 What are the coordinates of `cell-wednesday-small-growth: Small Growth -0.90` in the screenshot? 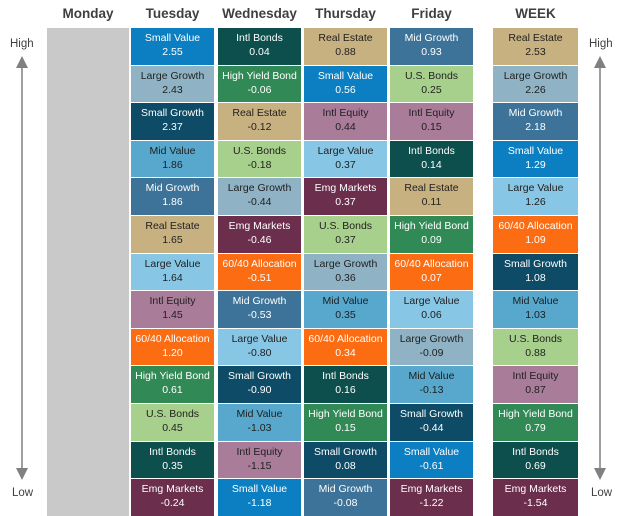 It's located at (259, 384).